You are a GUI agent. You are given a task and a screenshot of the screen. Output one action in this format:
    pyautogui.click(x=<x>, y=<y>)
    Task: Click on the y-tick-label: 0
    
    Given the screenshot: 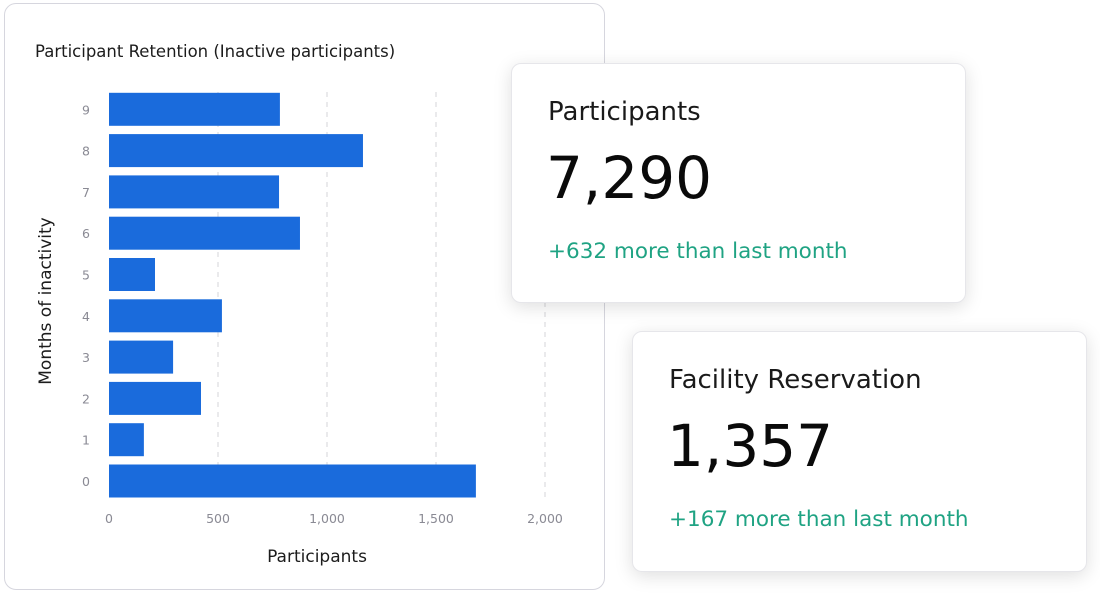 What is the action you would take?
    pyautogui.click(x=86, y=481)
    